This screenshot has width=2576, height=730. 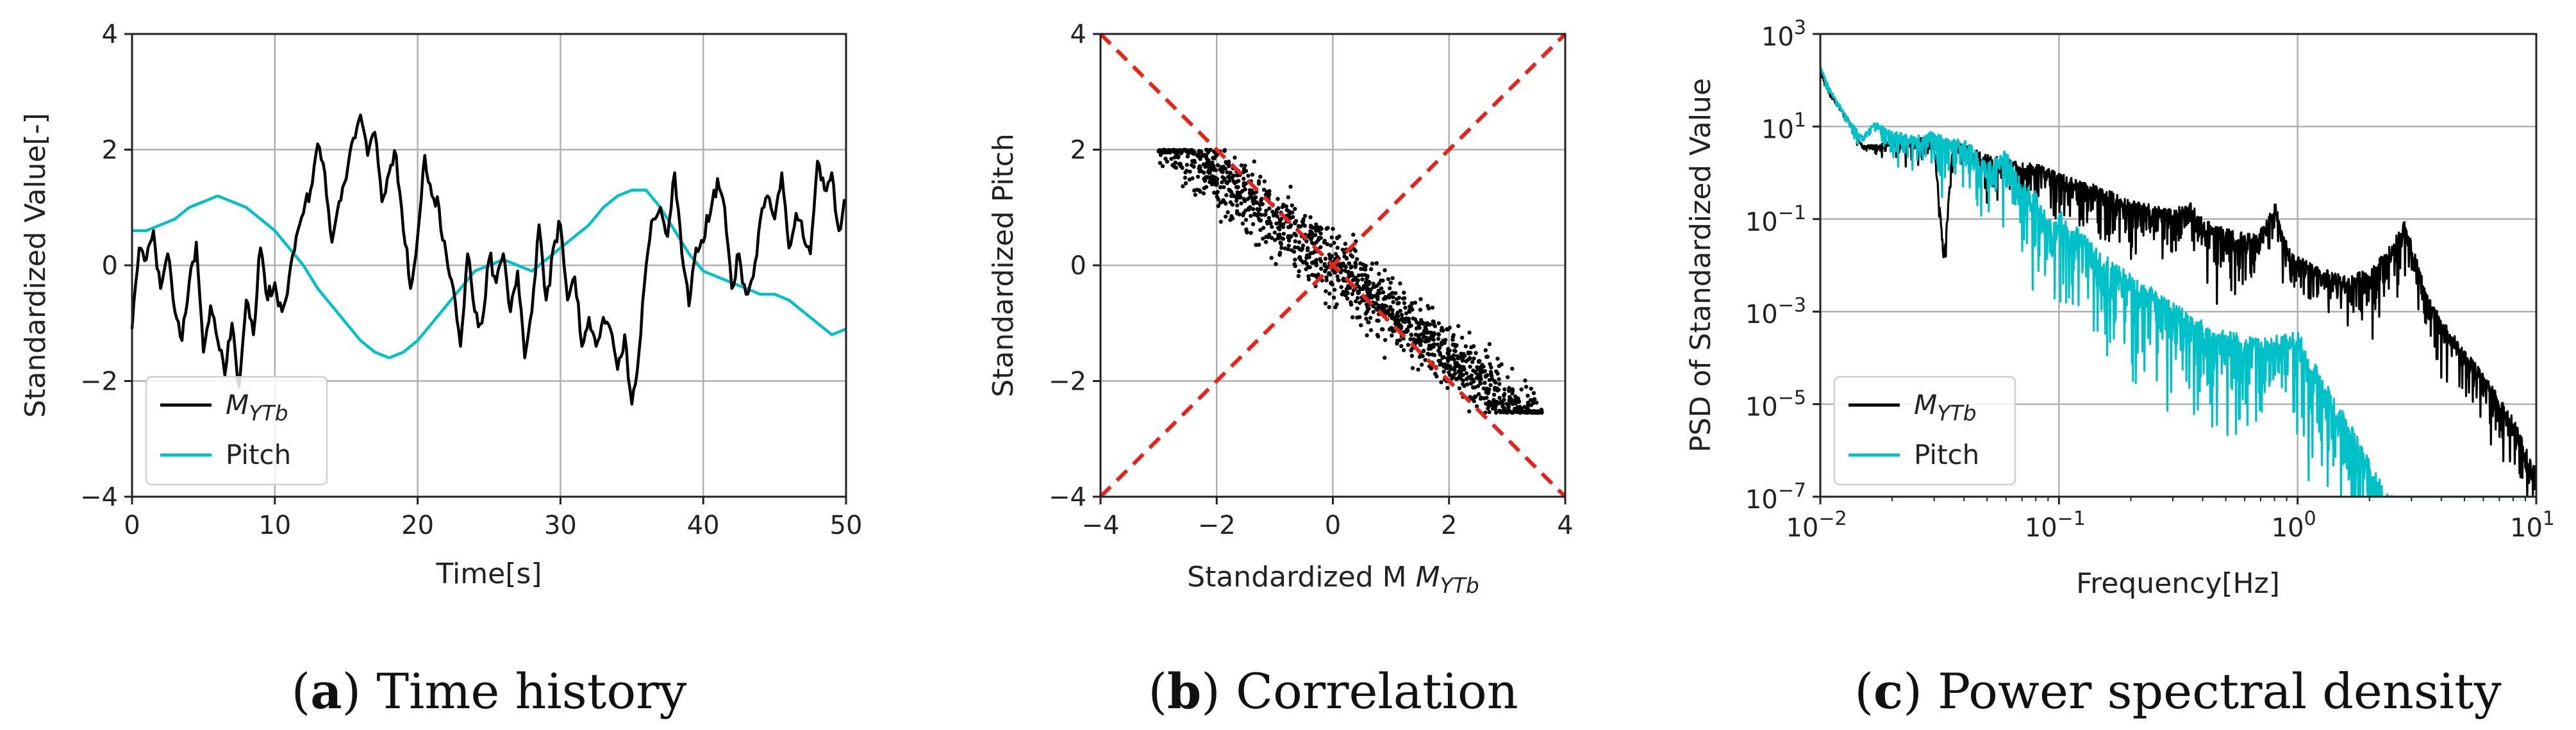 What do you see at coordinates (1775, 497) in the screenshot?
I see `panel-c-ytick-label: 10⁻⁷` at bounding box center [1775, 497].